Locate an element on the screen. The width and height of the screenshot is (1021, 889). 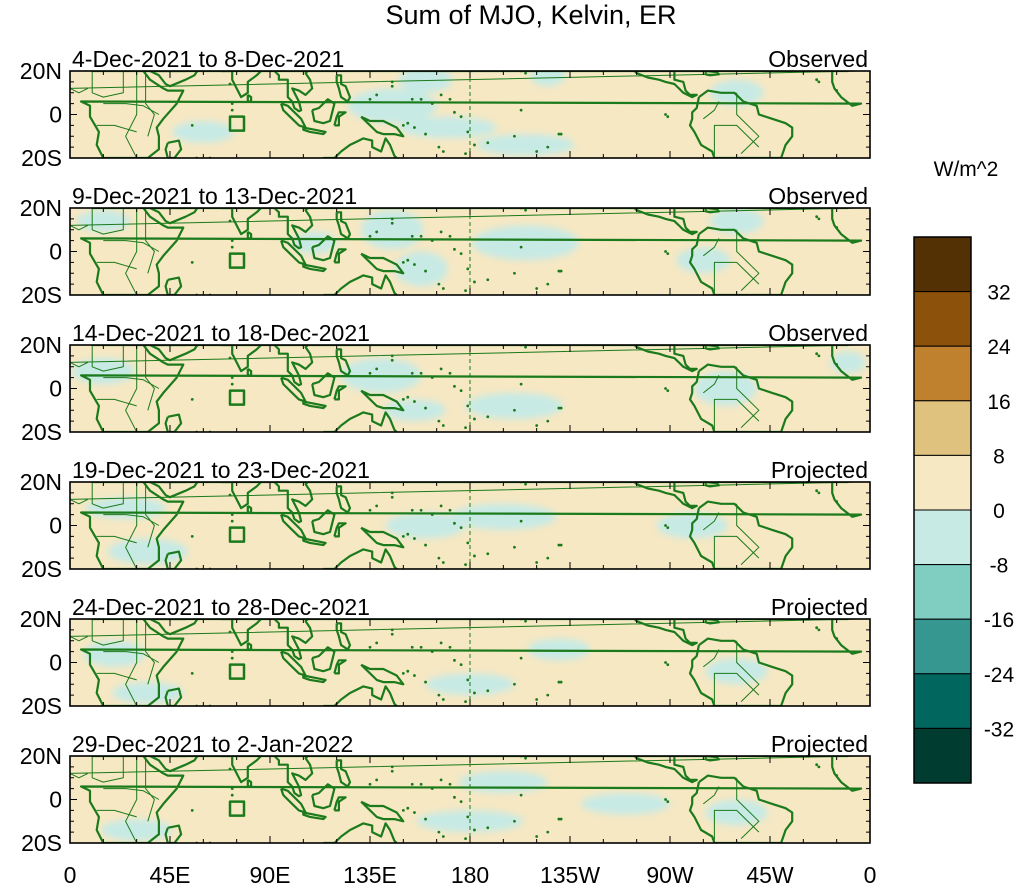
coastlines is located at coordinates (466, 390).